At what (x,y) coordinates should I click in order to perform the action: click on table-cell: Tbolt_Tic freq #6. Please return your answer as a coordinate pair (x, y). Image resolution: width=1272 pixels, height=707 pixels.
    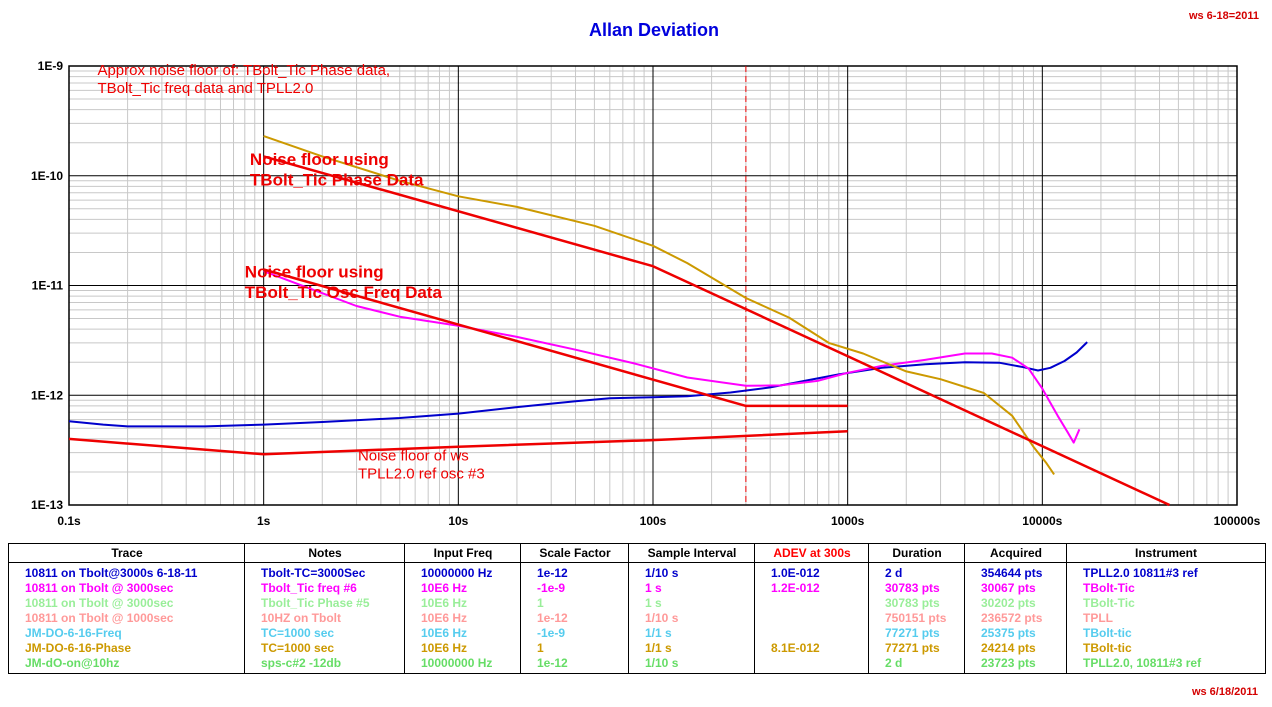
    Looking at the image, I should click on (309, 588).